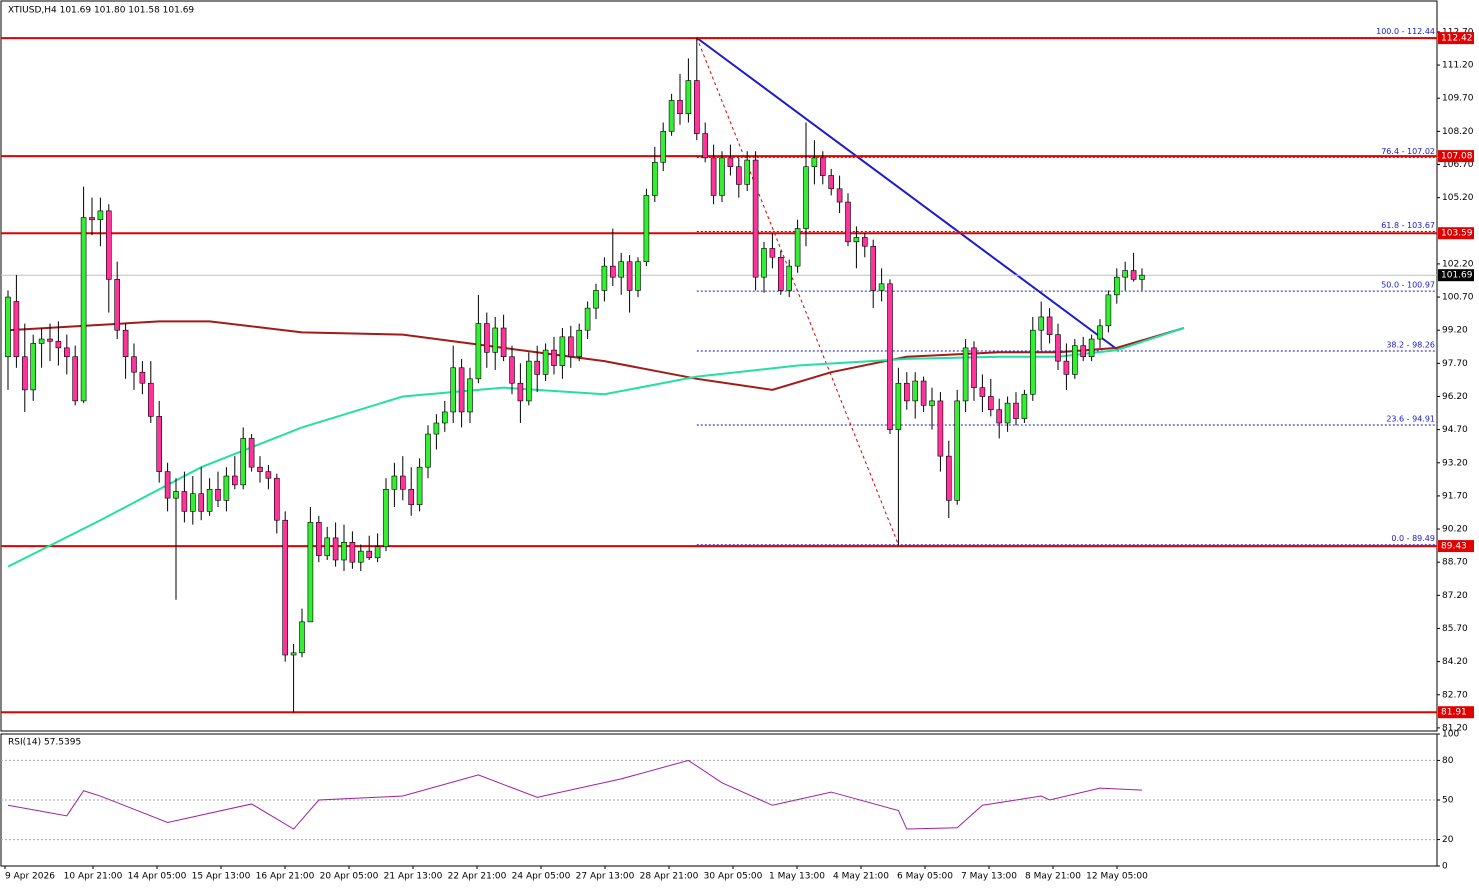  I want to click on level-label: 81.91, so click(1454, 713).